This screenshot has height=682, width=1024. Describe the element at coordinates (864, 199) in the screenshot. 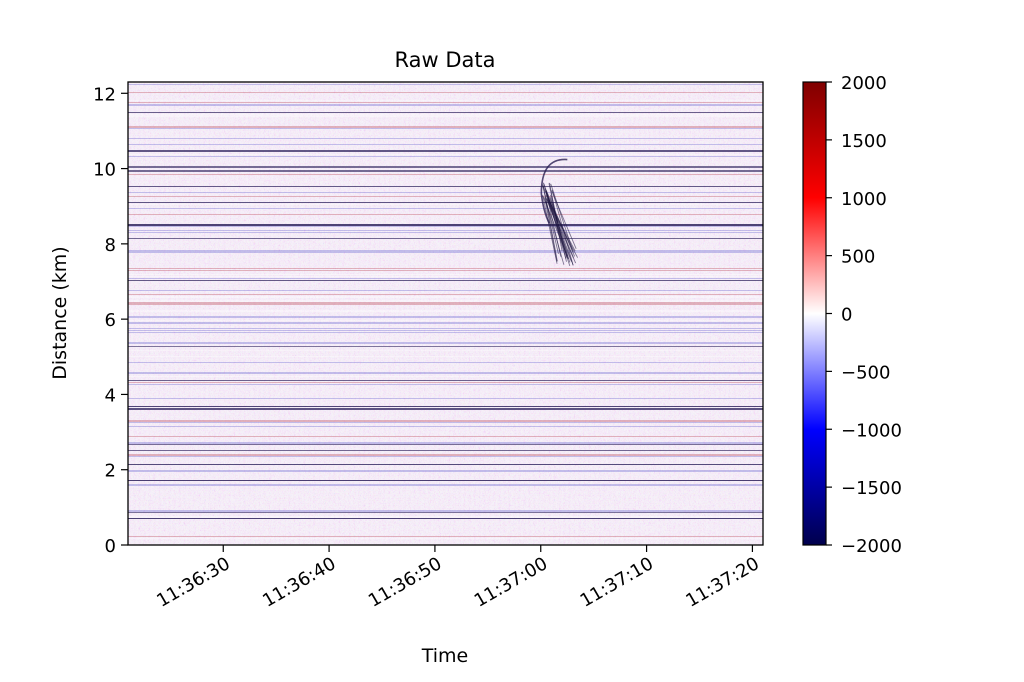

I see `colorbar-tick-label: 1000` at that location.